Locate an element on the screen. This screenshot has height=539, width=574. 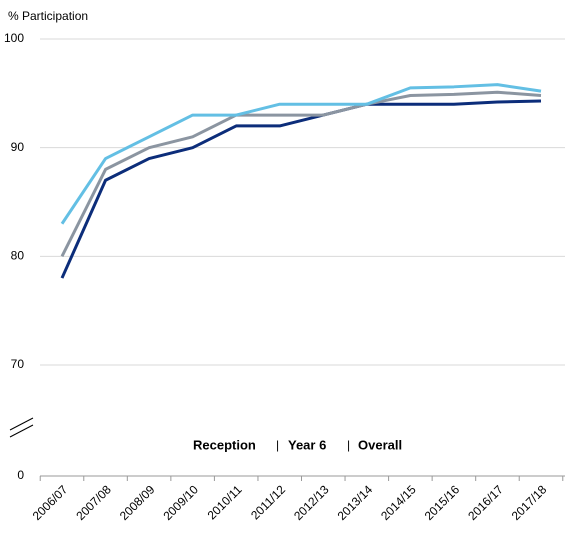
y-axis-label: % Participation is located at coordinates (48, 16).